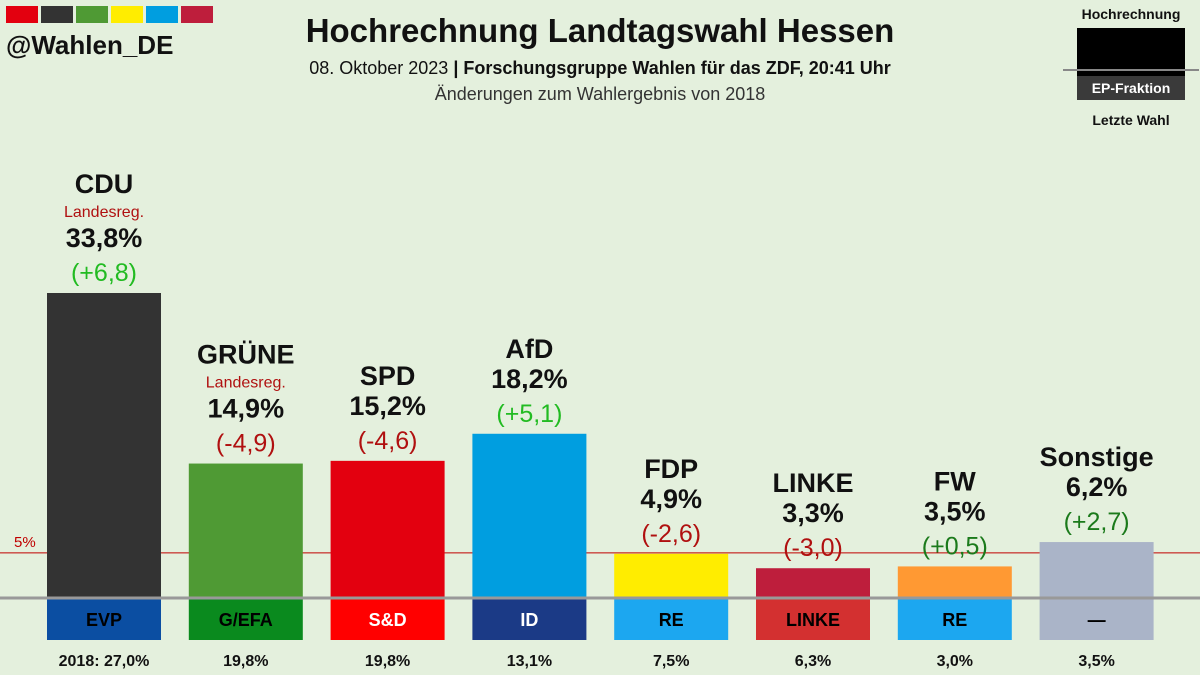 The height and width of the screenshot is (675, 1200). I want to click on change-label: (+5,1), so click(529, 414).